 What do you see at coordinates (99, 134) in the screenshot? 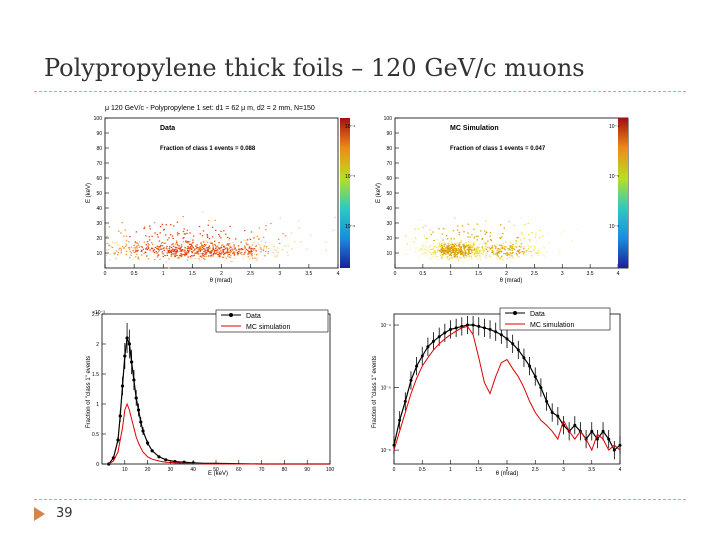
I see `y-tick-label: 90` at bounding box center [99, 134].